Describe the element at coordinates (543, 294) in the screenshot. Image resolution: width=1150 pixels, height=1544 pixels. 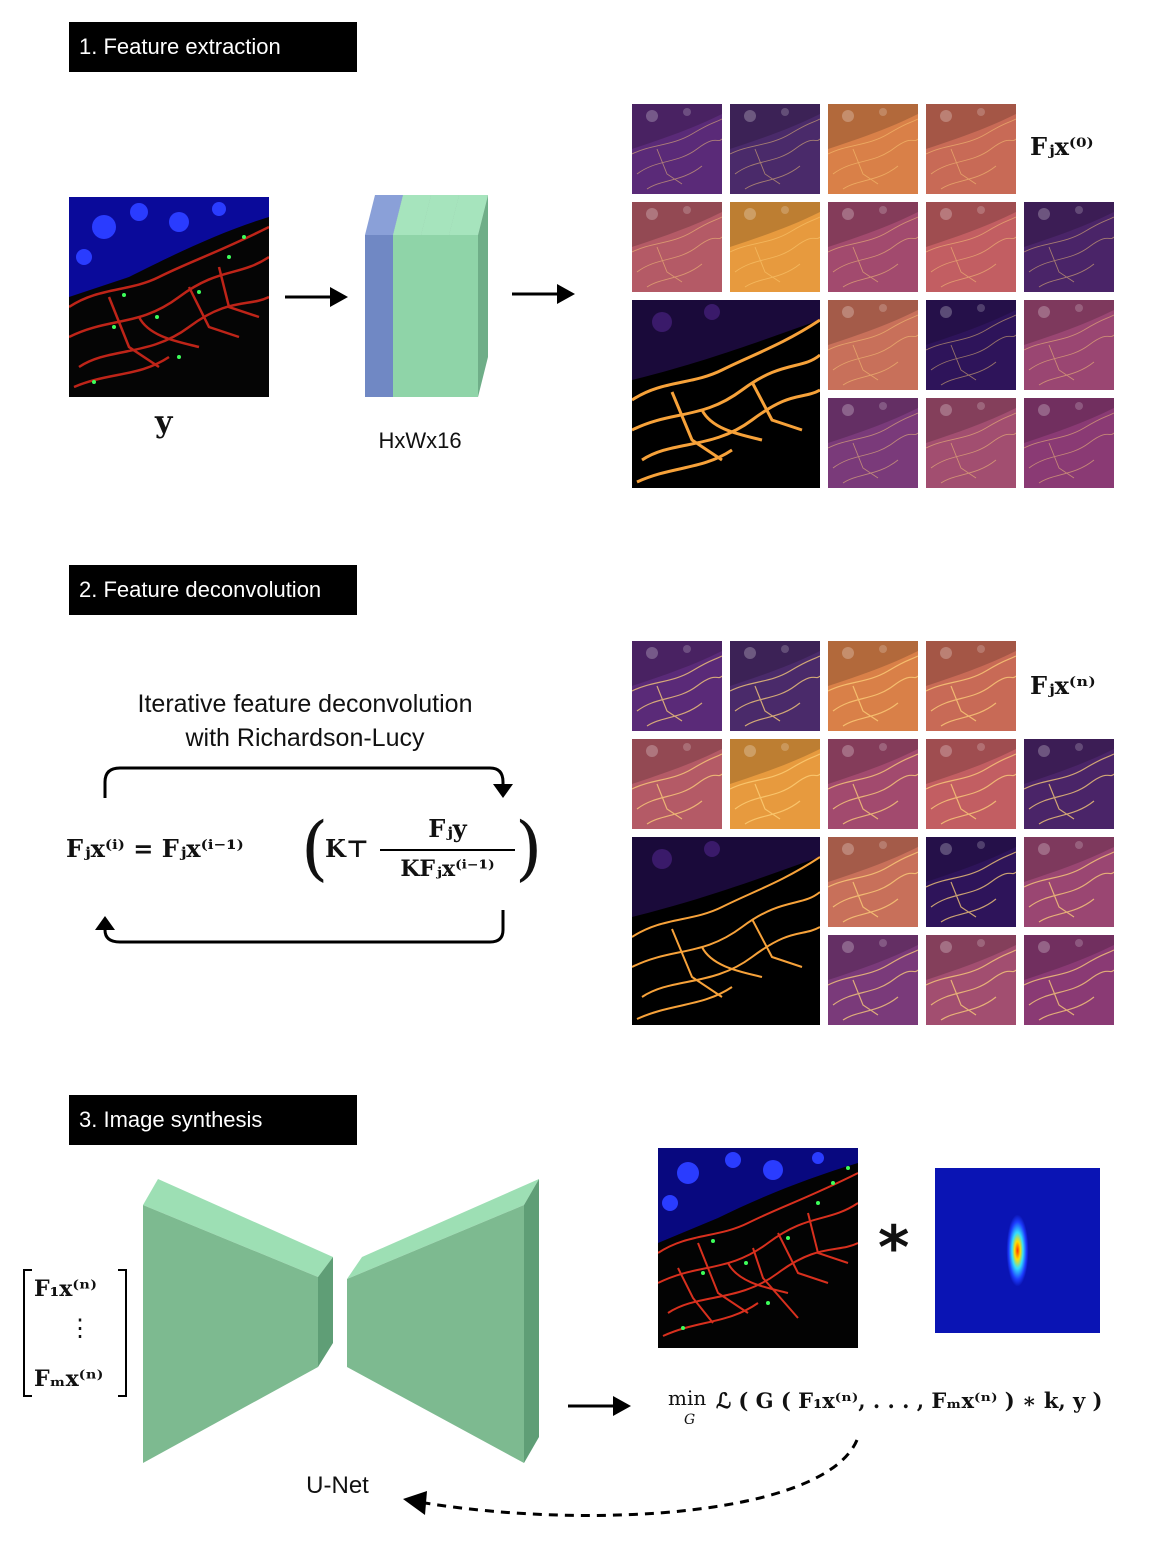
I see `arrow-to-features` at that location.